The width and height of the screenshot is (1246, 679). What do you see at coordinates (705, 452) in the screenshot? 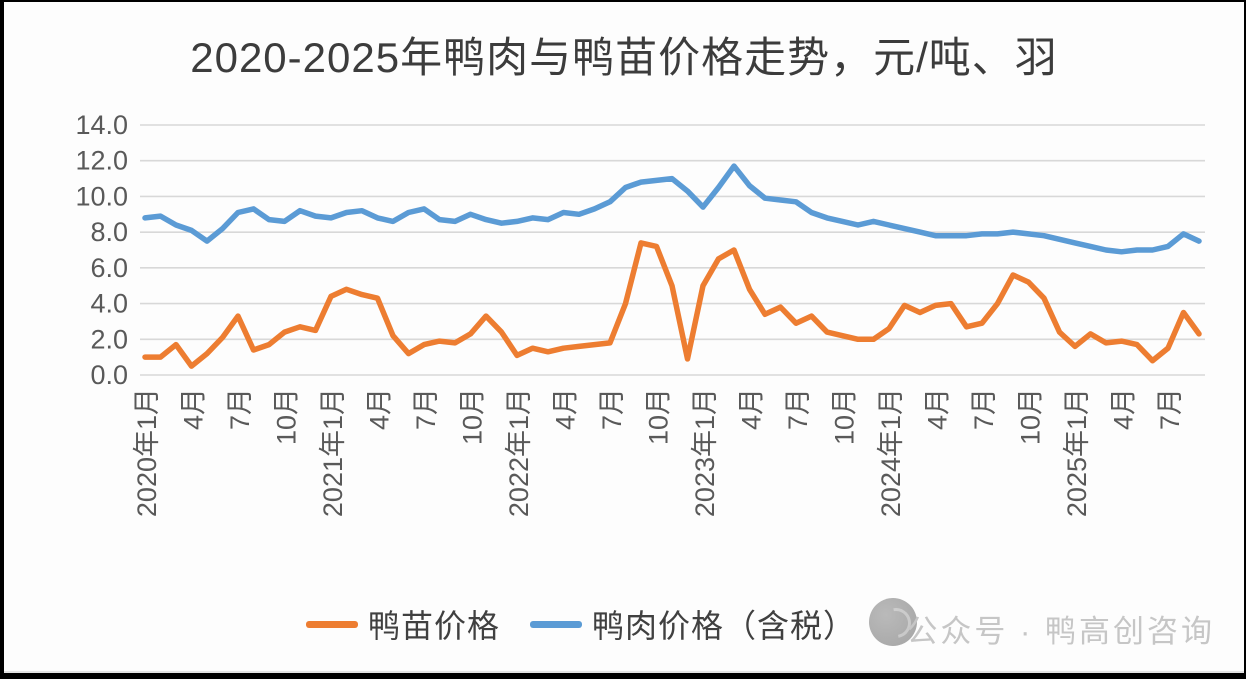
I see `x-tick-label: 2023年1月` at bounding box center [705, 452].